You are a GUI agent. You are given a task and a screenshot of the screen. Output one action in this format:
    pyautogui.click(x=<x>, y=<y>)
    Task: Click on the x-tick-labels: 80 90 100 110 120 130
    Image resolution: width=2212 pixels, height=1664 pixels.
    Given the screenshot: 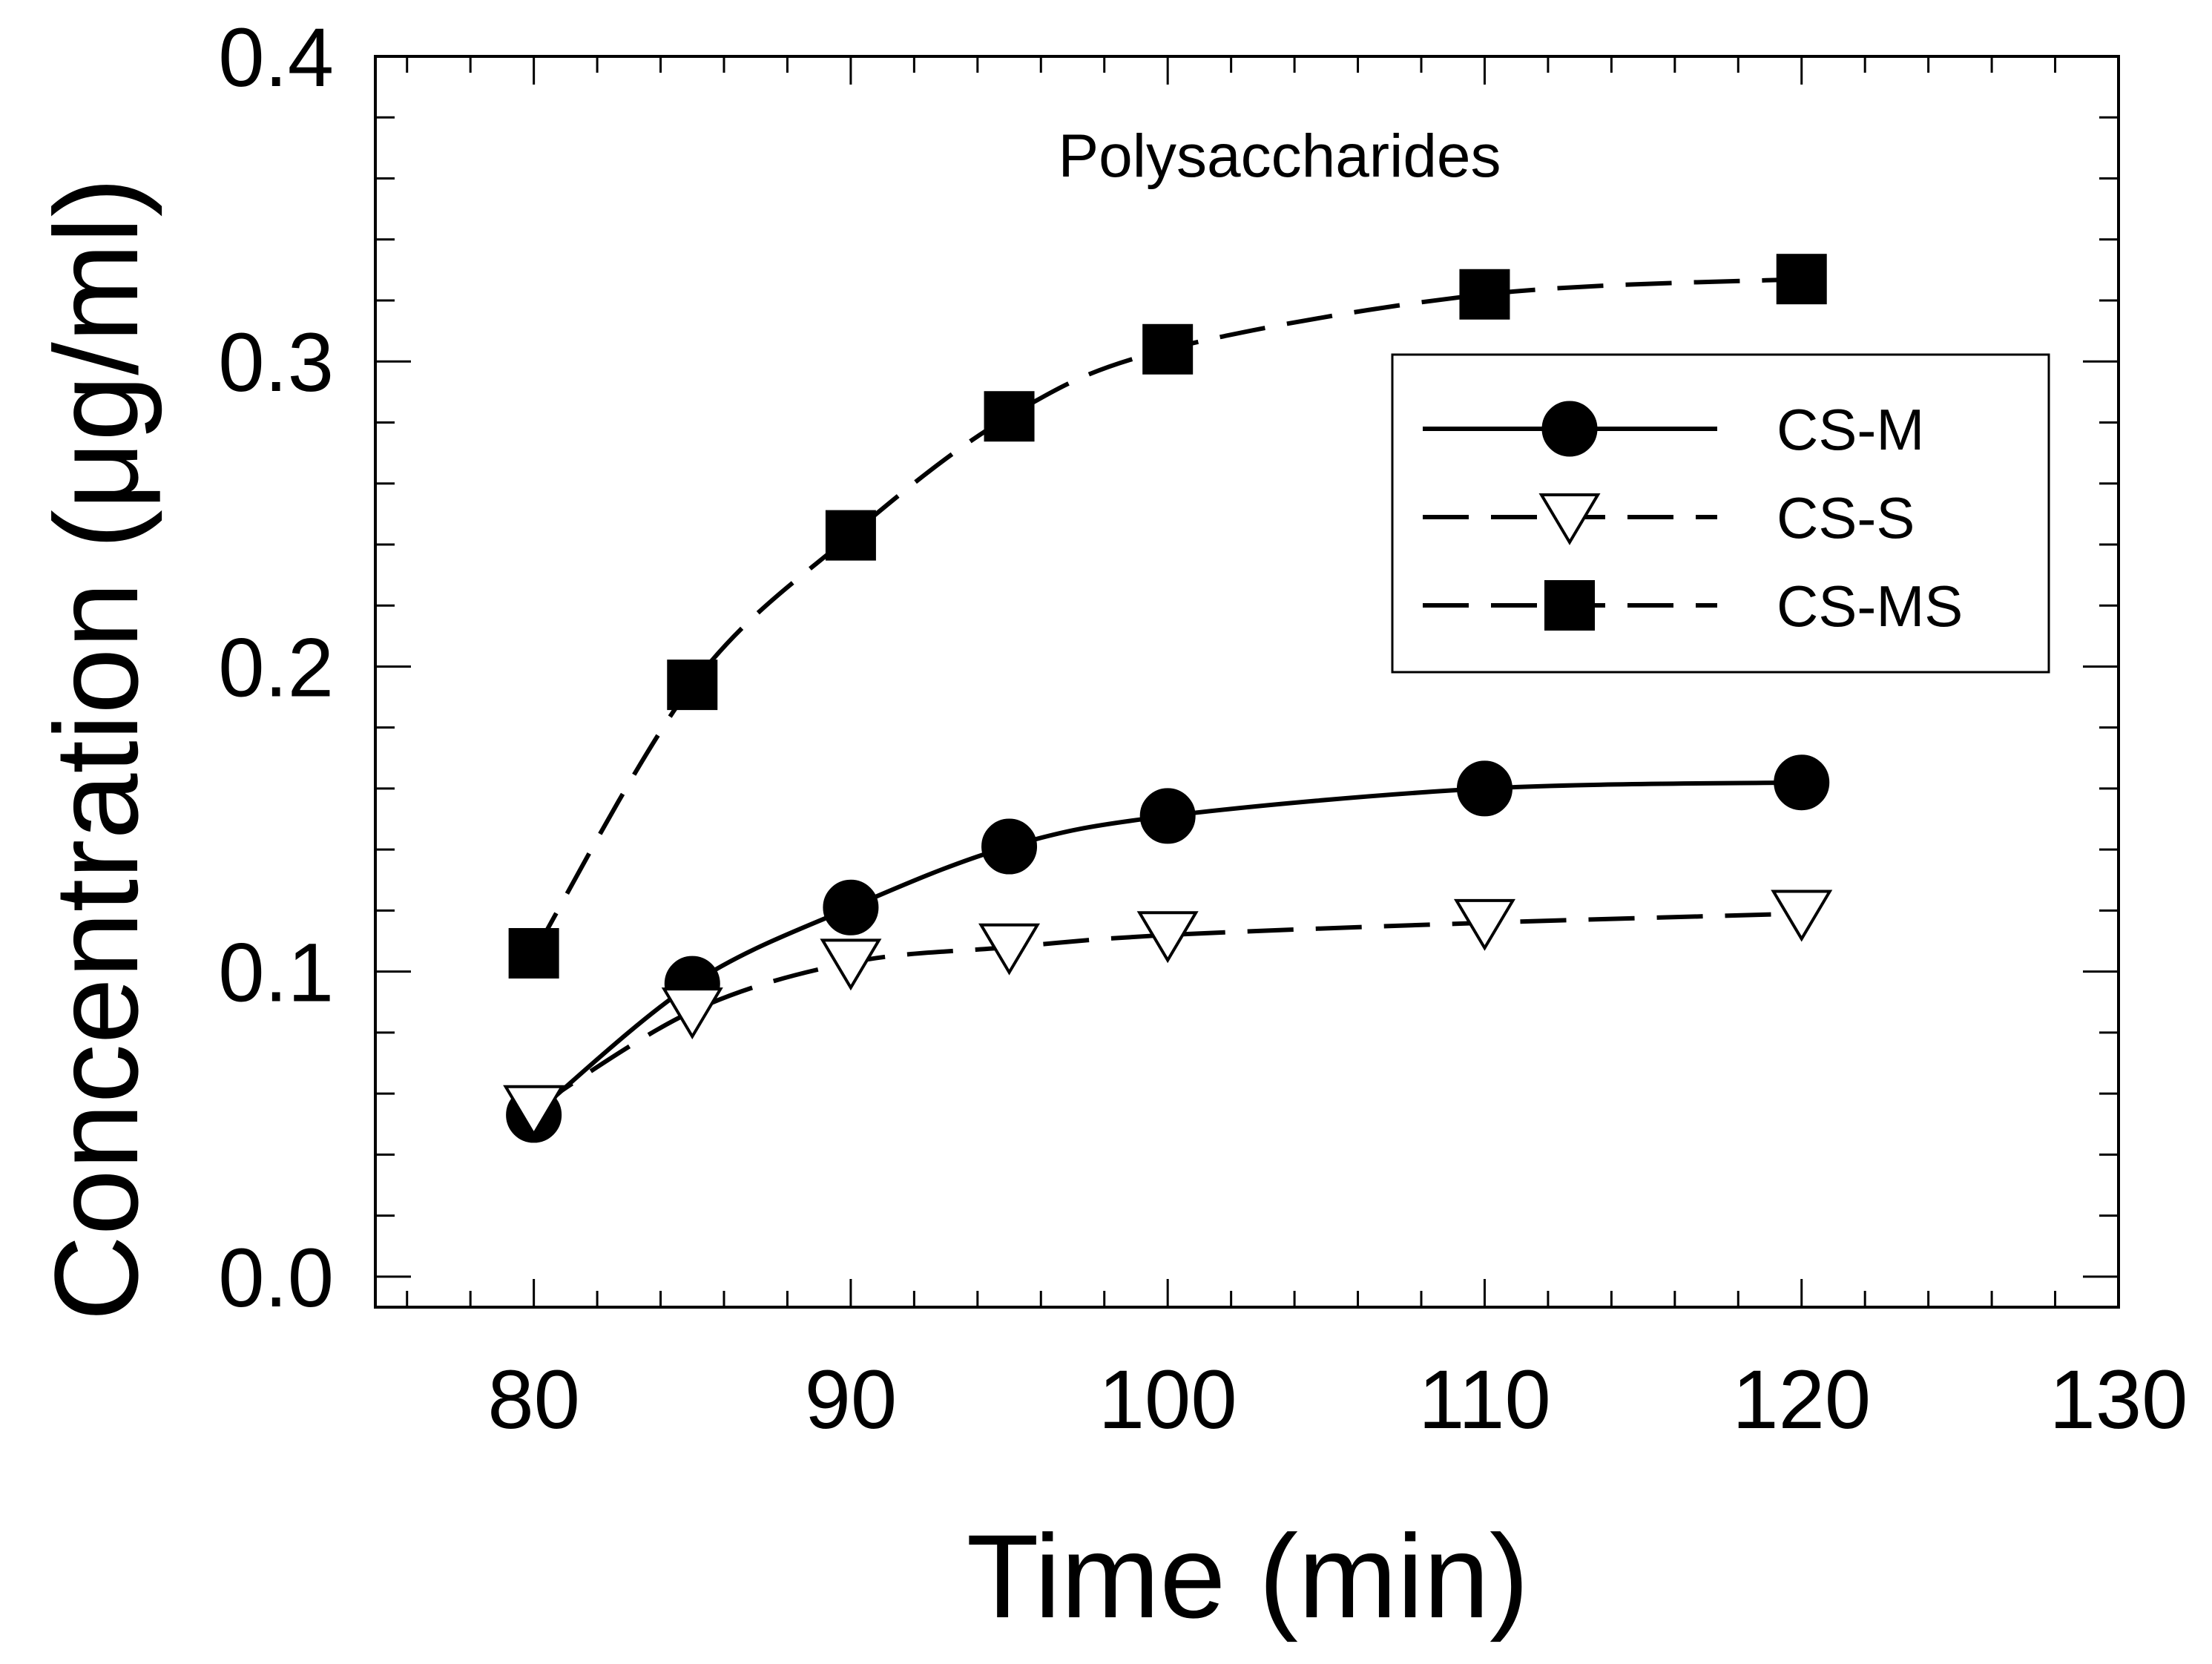 What is the action you would take?
    pyautogui.click(x=1338, y=1400)
    